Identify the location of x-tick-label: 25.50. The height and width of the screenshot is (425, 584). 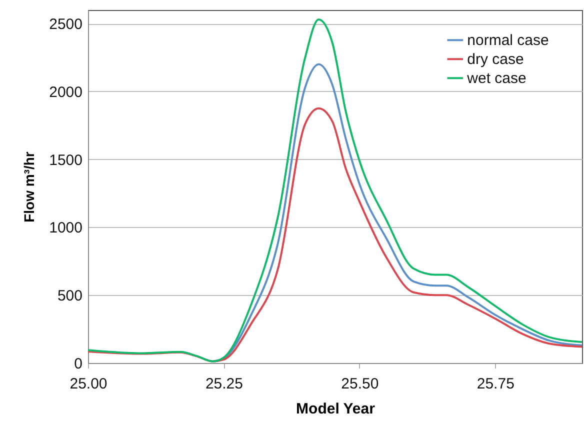
(360, 384).